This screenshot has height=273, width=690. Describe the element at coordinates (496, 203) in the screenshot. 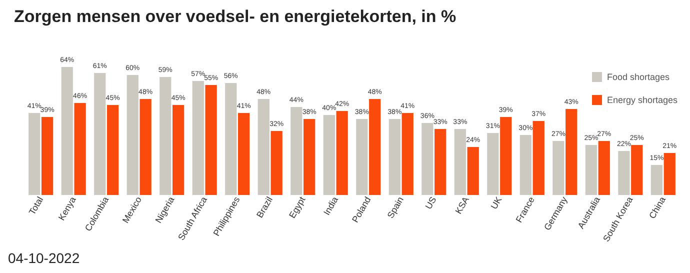

I see `x-tick-label: UK` at that location.